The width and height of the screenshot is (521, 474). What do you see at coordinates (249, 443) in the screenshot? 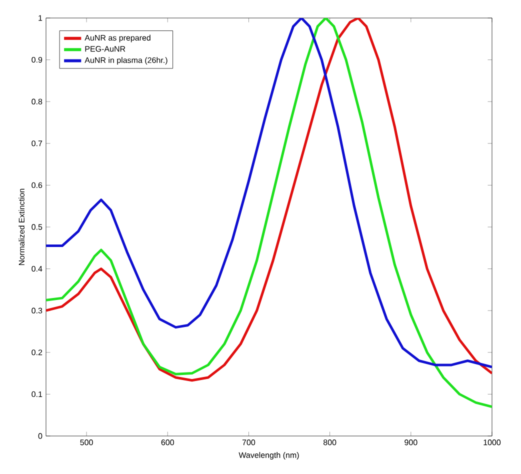
I see `x-tick-label: 700` at bounding box center [249, 443].